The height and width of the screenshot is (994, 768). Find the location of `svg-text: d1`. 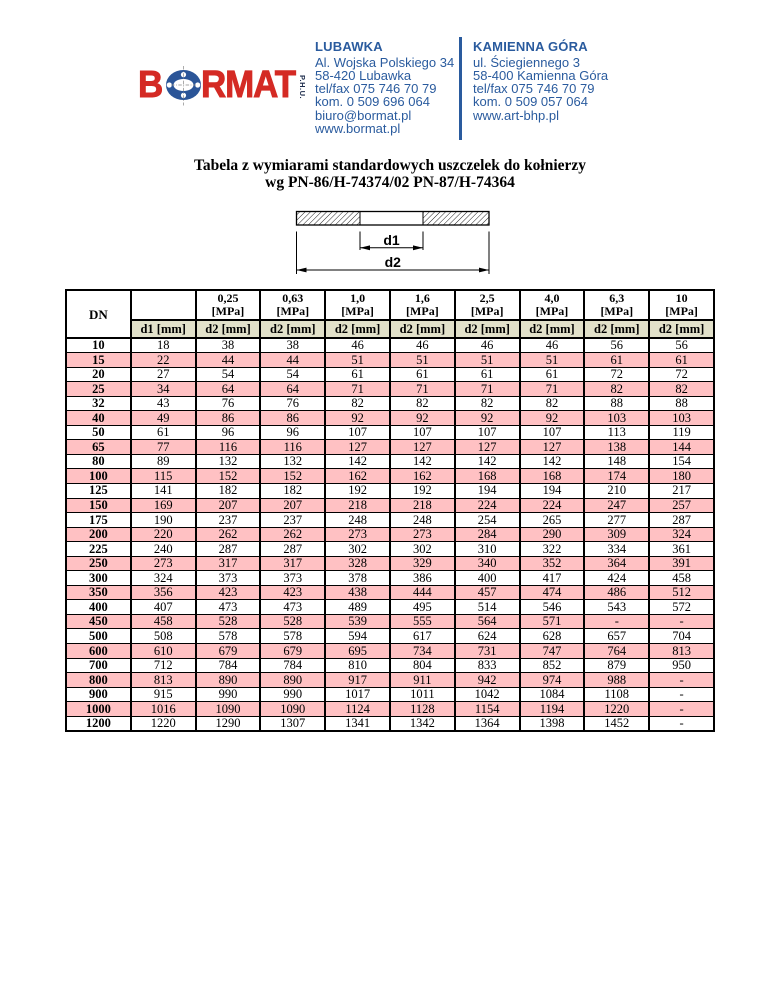

svg-text: d1 is located at coordinates (391, 240).